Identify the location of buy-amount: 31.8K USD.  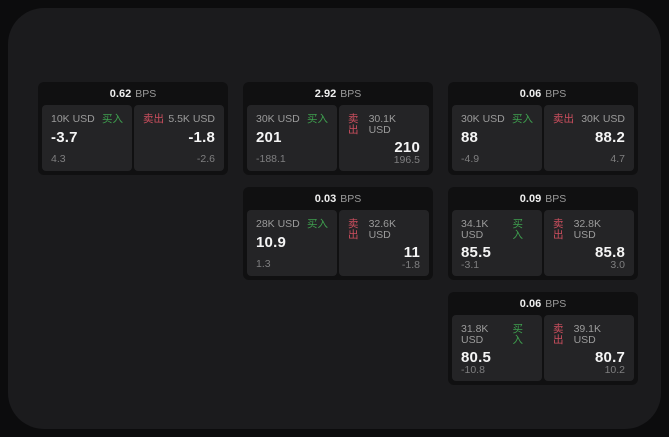
(475, 334).